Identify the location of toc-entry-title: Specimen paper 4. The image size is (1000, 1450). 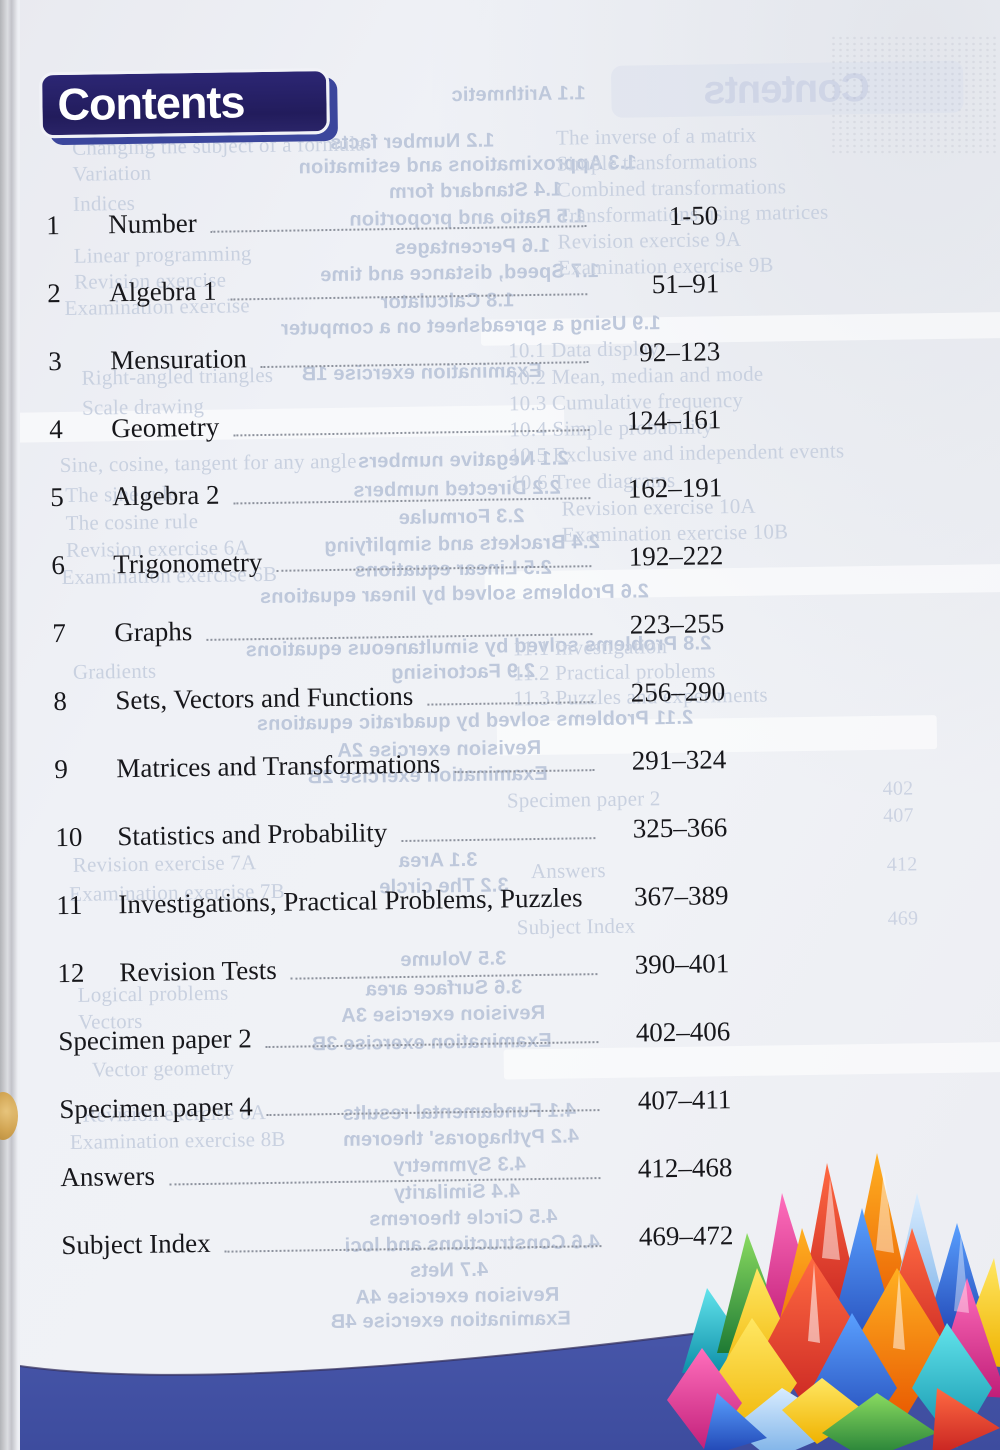
(156, 1108).